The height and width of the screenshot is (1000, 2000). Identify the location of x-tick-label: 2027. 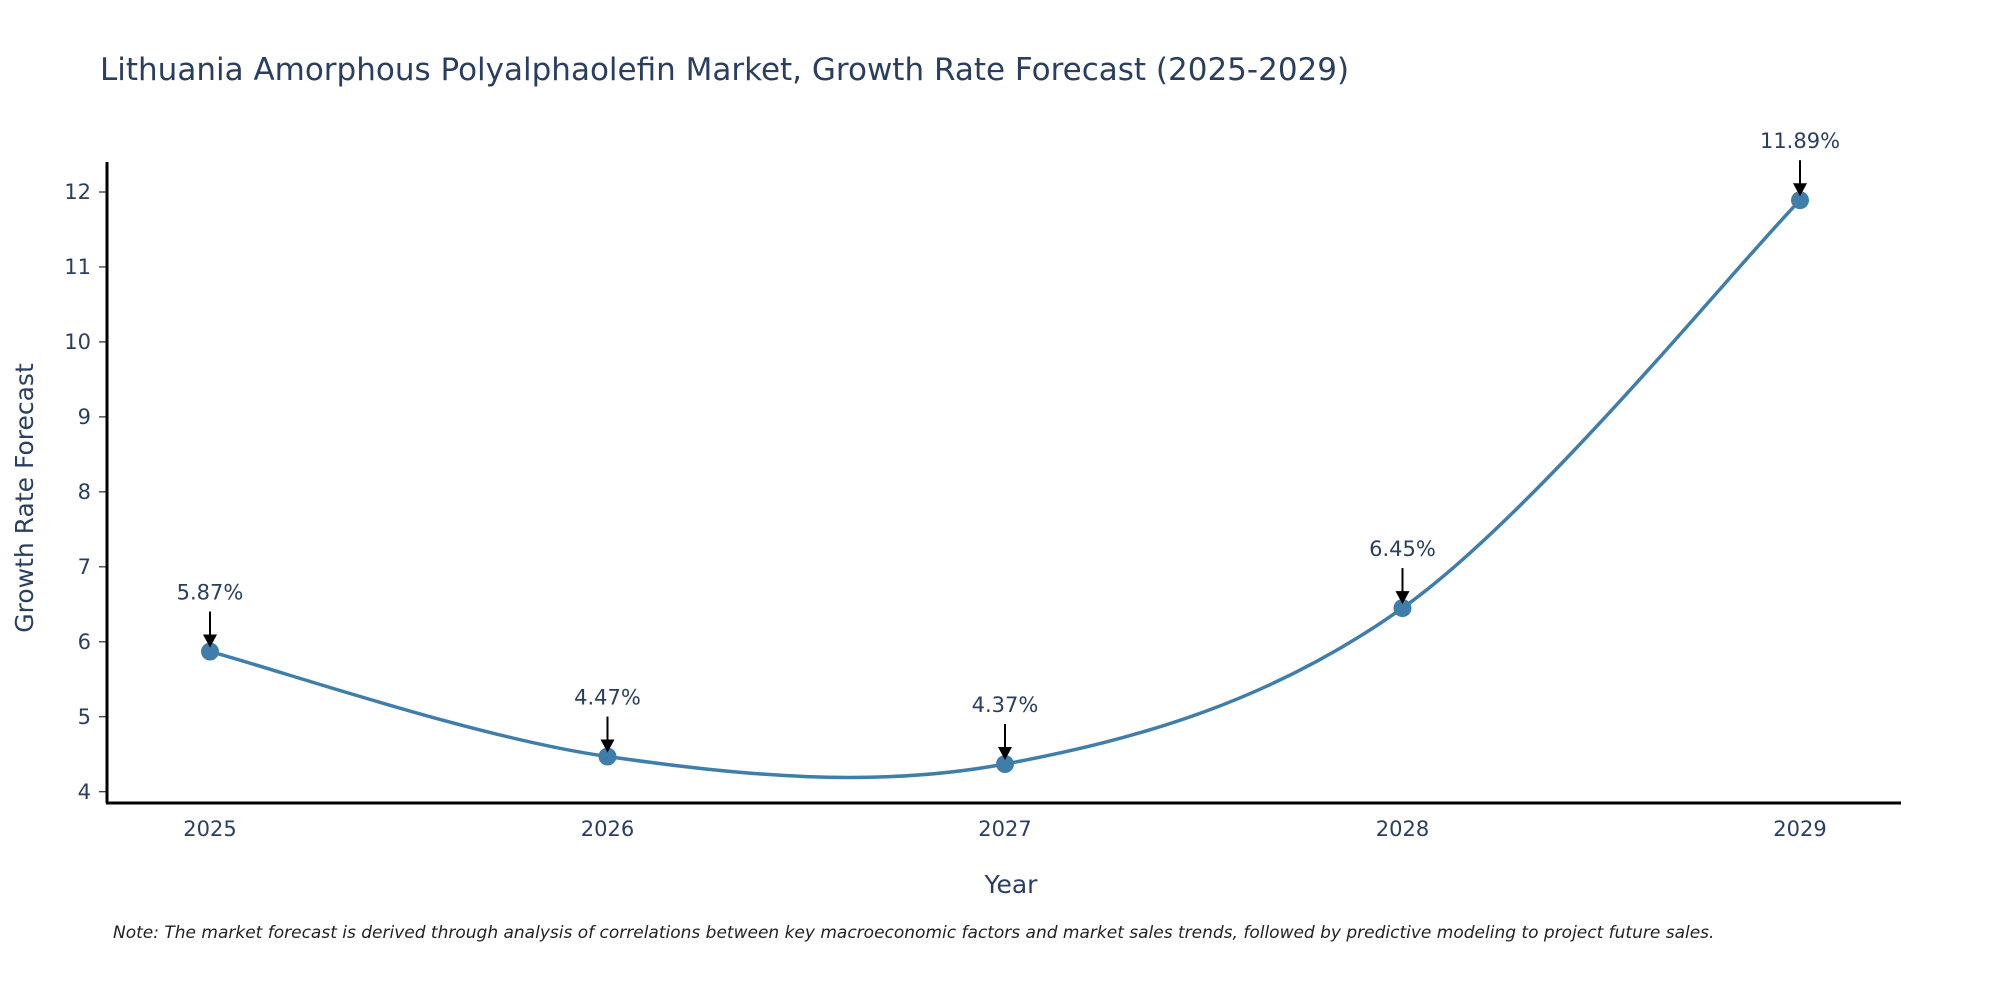
(1004, 829).